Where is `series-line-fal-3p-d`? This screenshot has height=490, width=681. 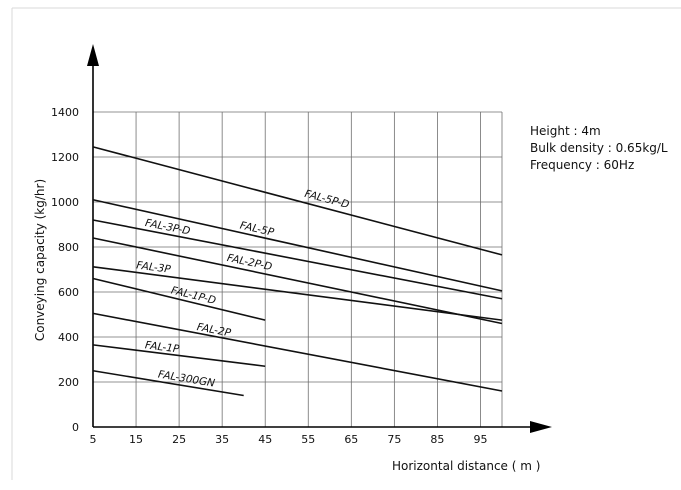 series-line-fal-3p-d is located at coordinates (297, 259).